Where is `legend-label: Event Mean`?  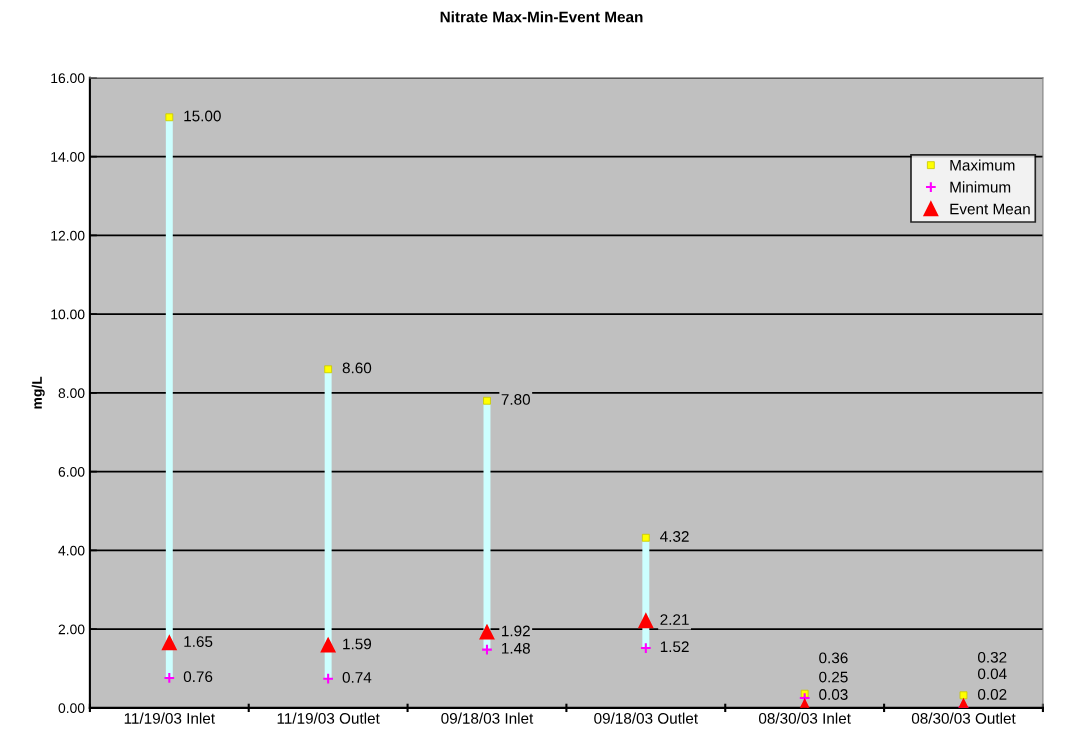 legend-label: Event Mean is located at coordinates (990, 209).